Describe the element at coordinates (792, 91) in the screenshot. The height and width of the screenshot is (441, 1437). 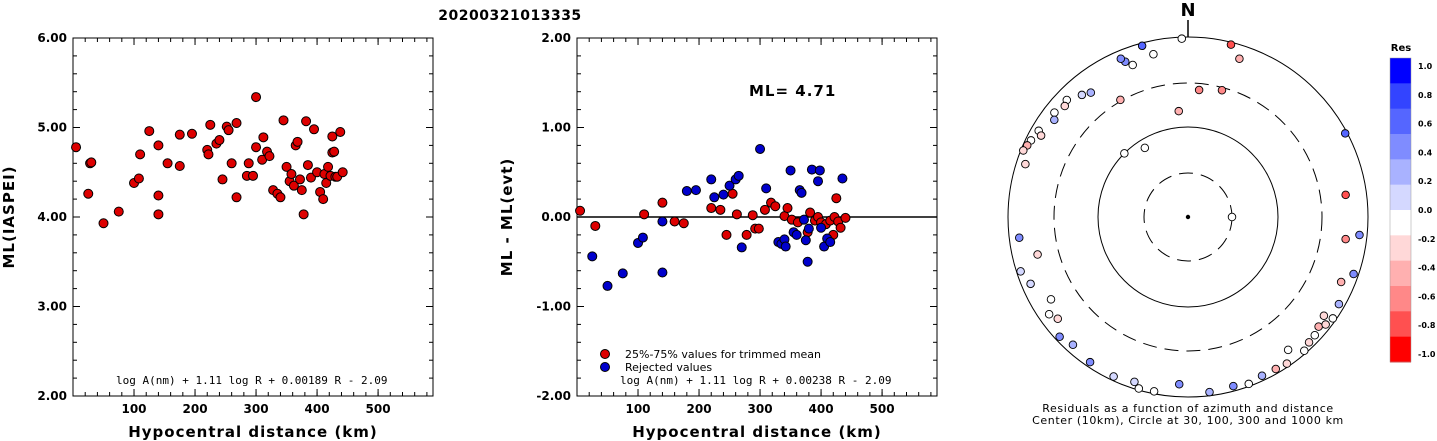
I see `ml-annotation: ML= 4.71` at that location.